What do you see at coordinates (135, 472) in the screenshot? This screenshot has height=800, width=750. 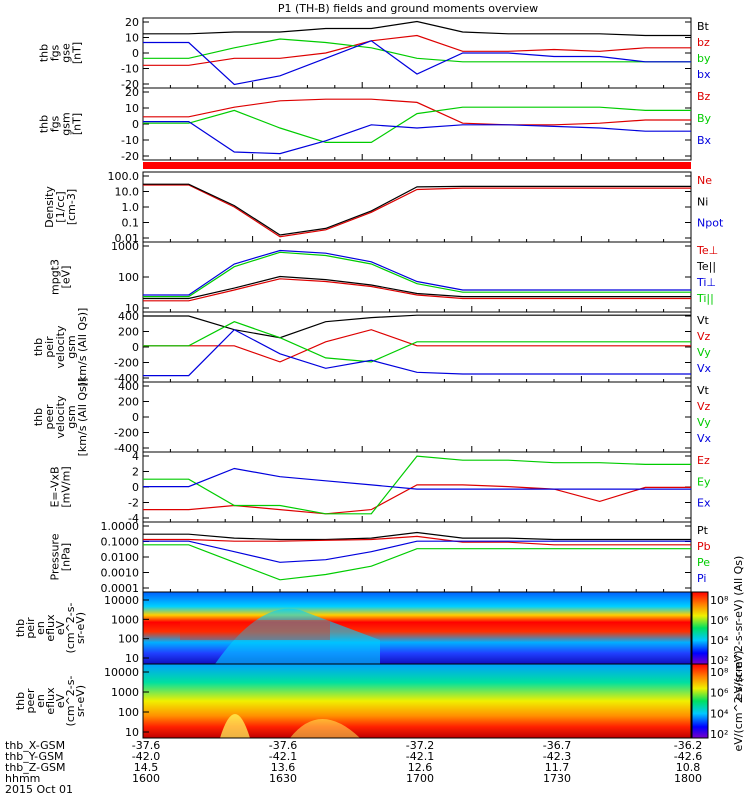 I see `y-tick-label: 2` at bounding box center [135, 472].